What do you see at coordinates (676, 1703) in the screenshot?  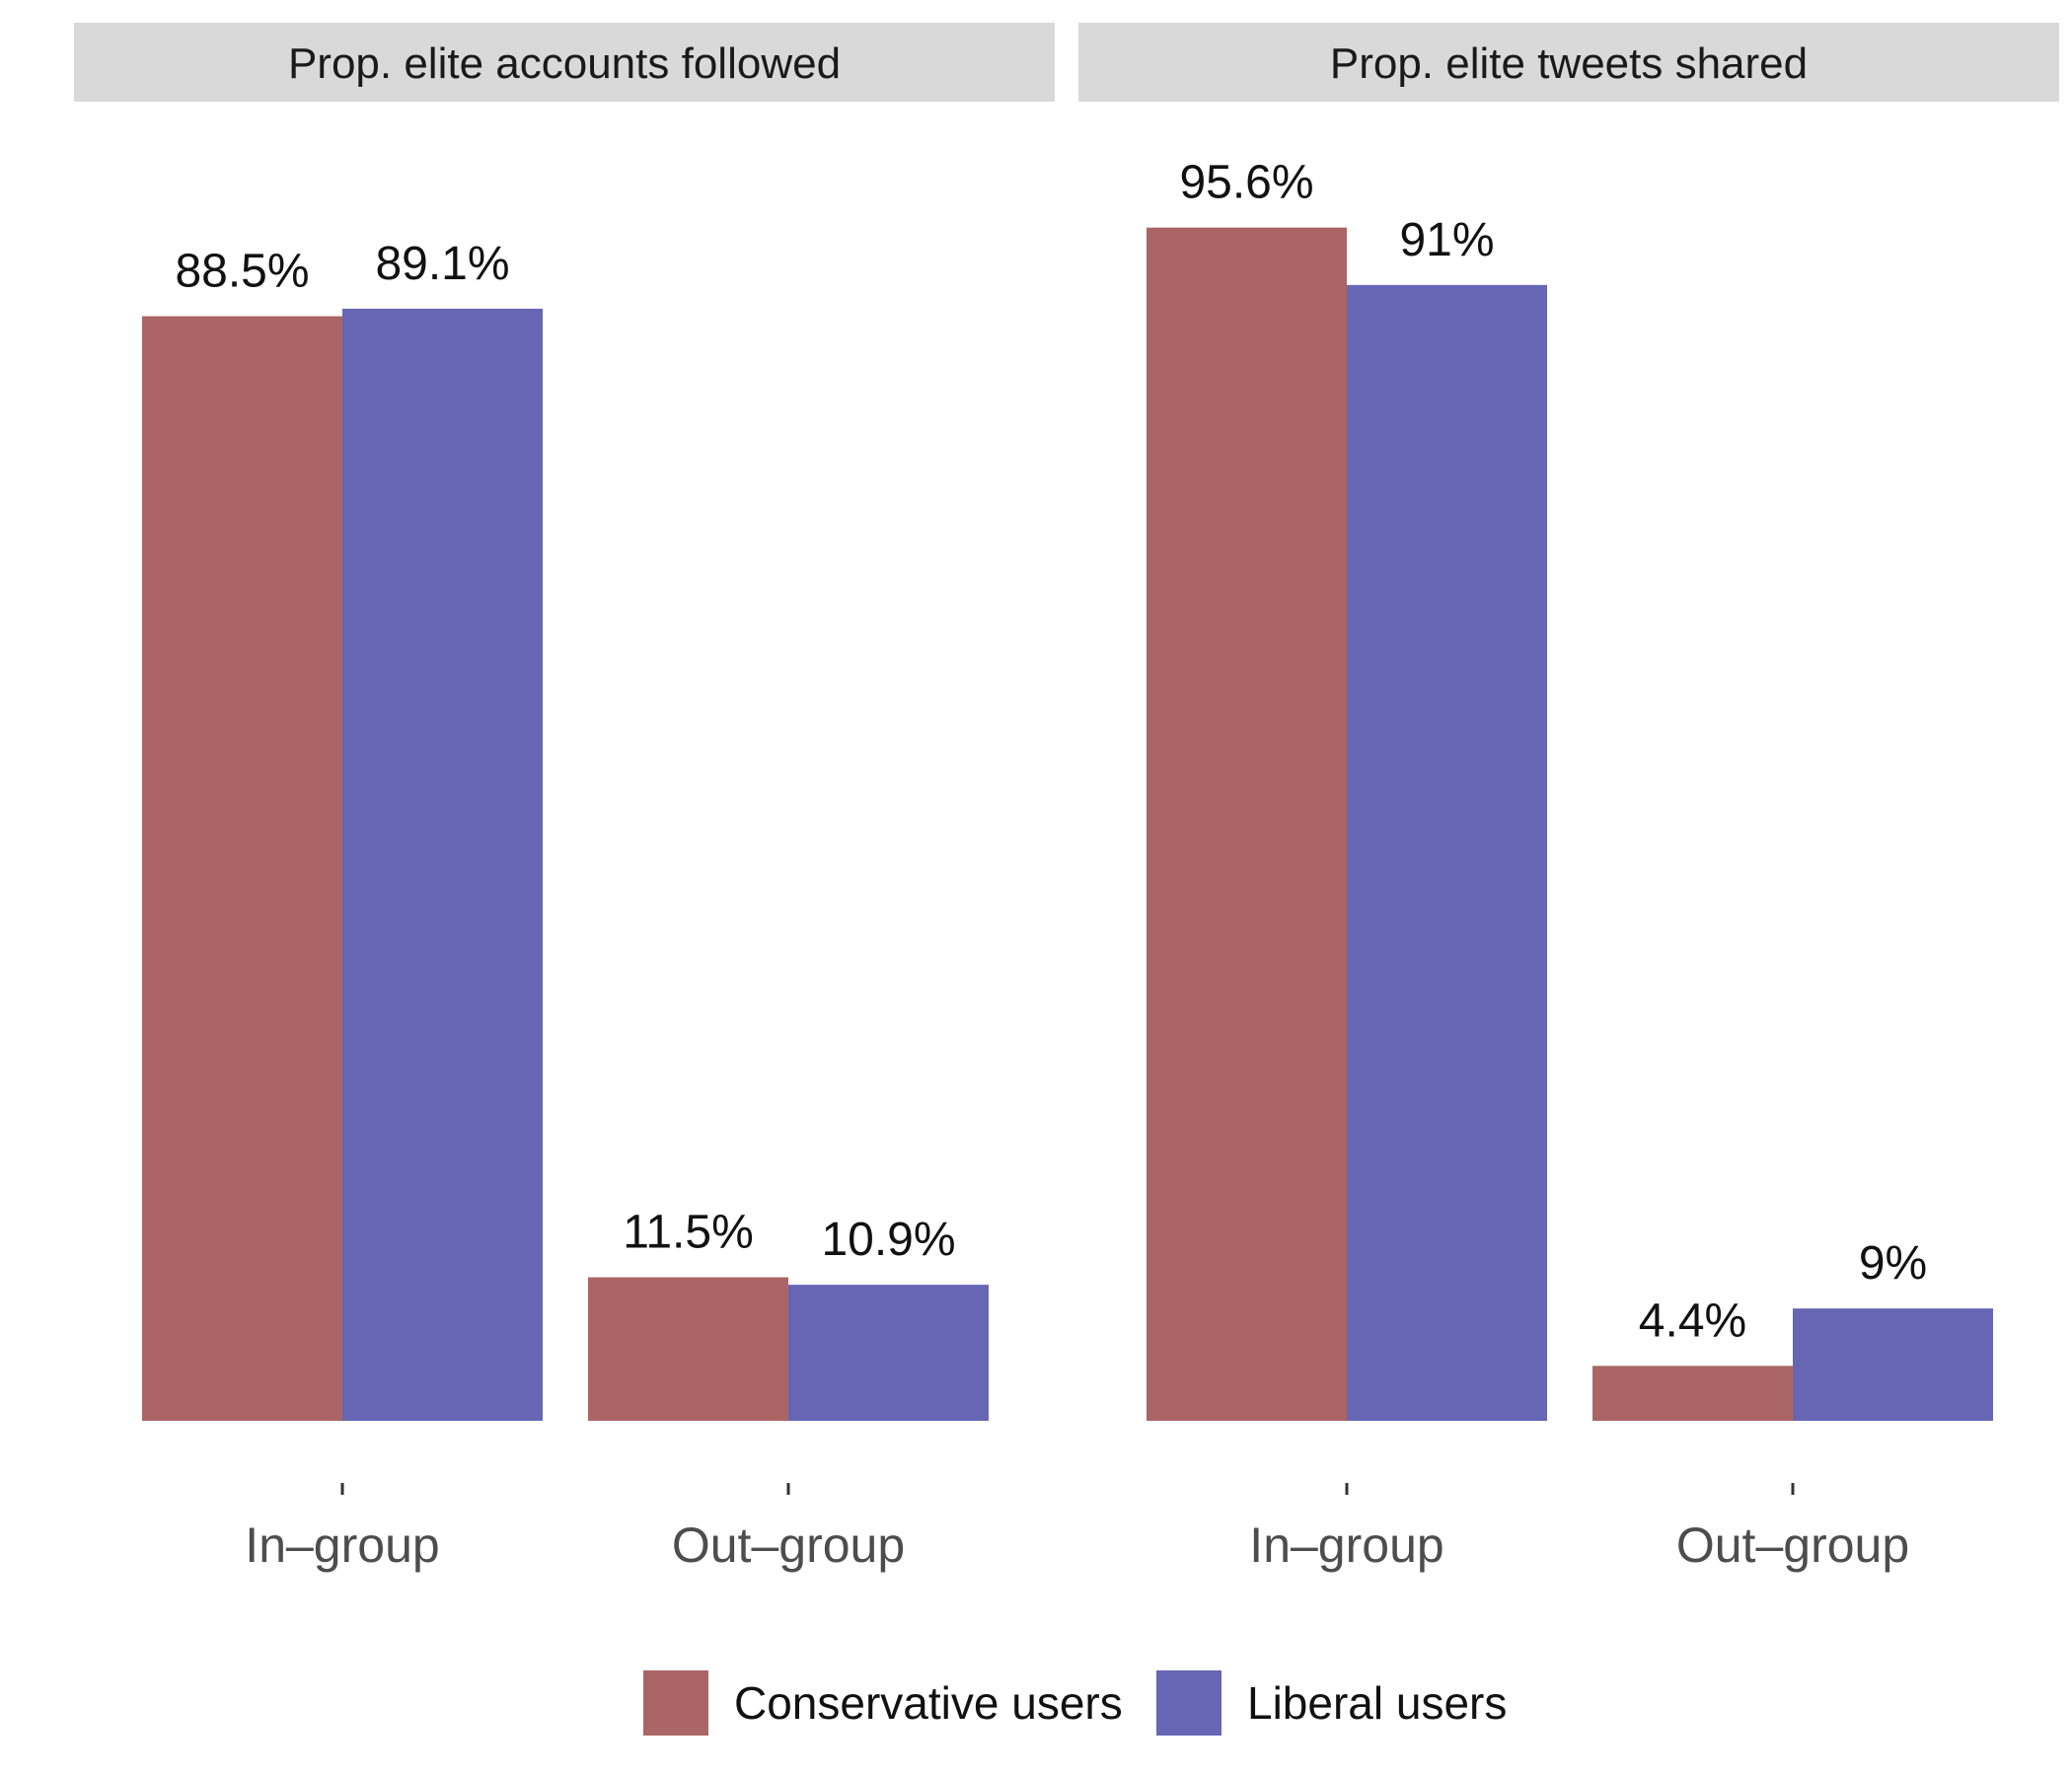 I see `legend-key-conservative-users` at bounding box center [676, 1703].